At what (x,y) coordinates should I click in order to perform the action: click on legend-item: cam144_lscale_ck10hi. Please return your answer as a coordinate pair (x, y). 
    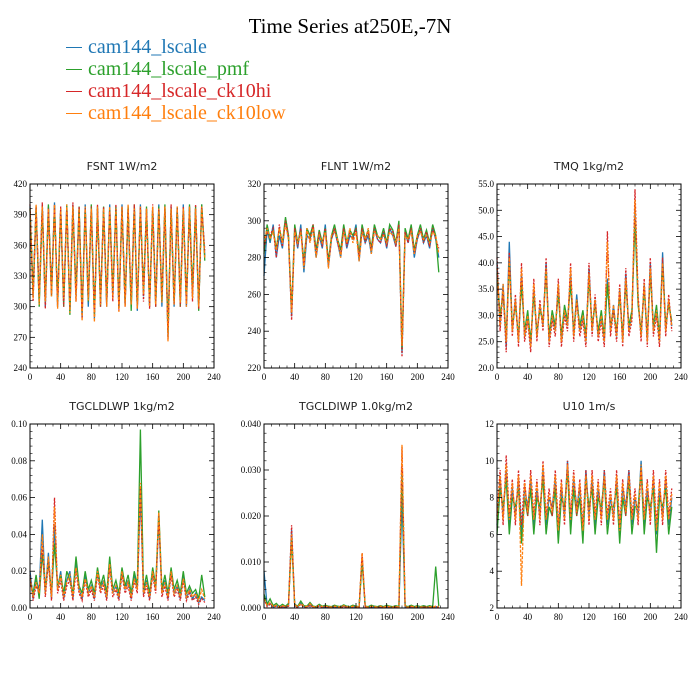
    Looking at the image, I should click on (176, 91).